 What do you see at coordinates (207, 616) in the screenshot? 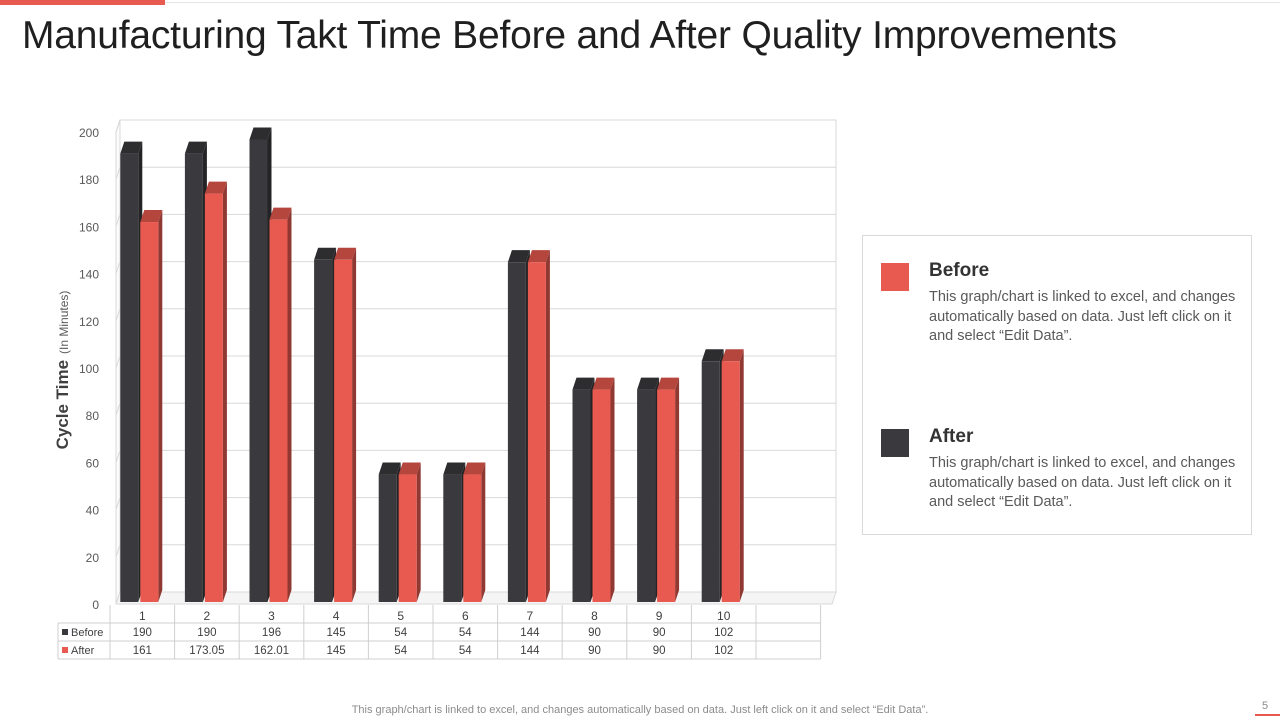
I see `x-tick-label-2: 2` at bounding box center [207, 616].